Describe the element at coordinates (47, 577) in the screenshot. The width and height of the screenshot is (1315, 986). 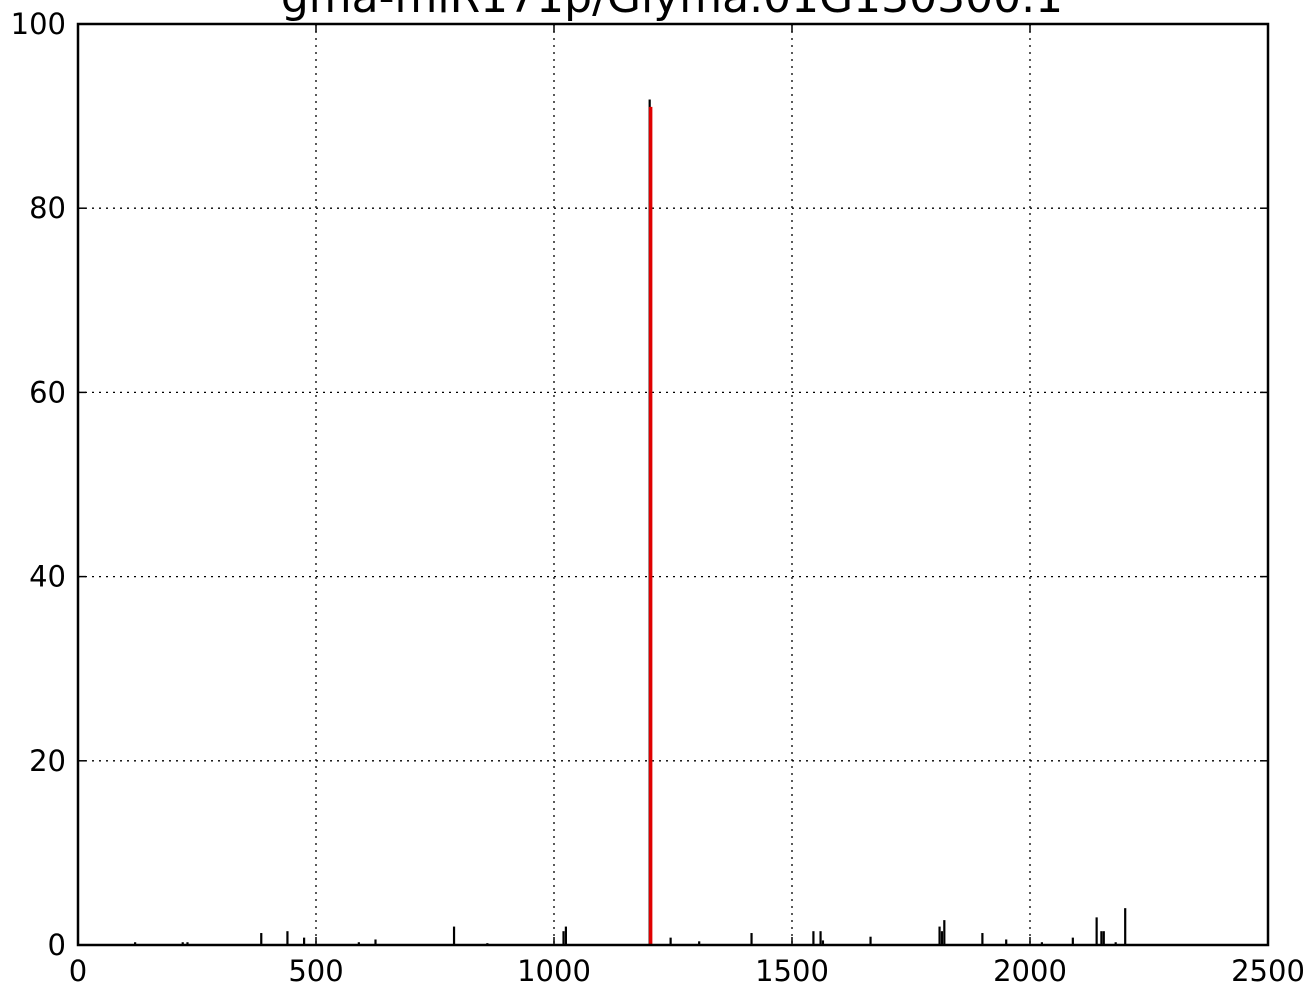
I see `y-tick-label: 40` at that location.